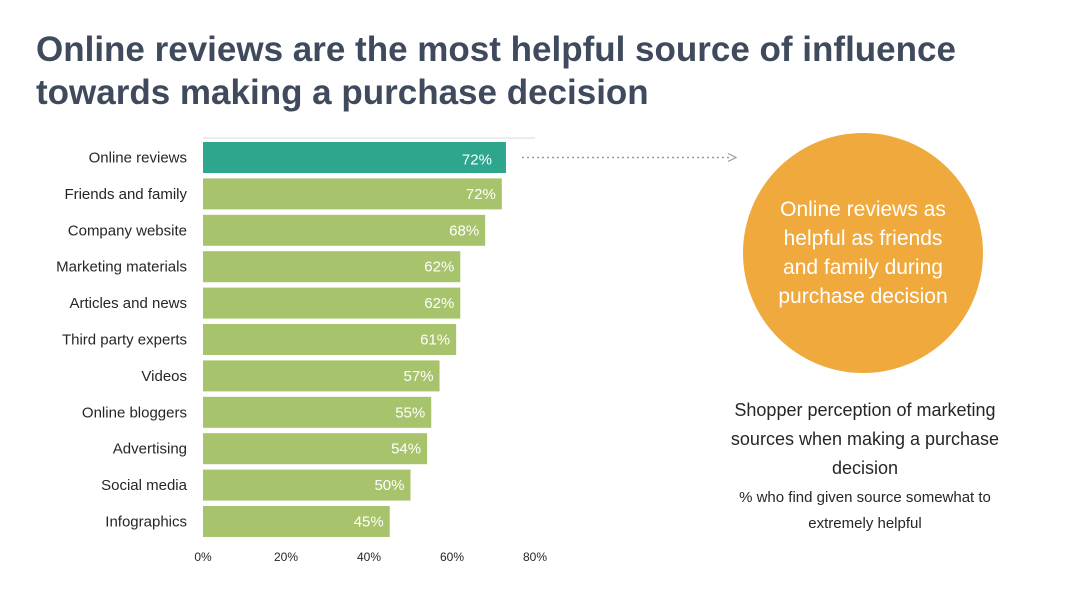 The height and width of the screenshot is (603, 1089). Describe the element at coordinates (435, 340) in the screenshot. I see `bar-value-label: 61%` at that location.